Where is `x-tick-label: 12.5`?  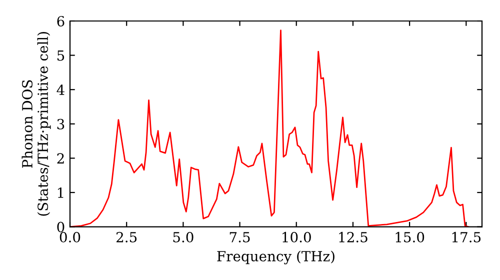 x-tick-label: 12.5 is located at coordinates (353, 237).